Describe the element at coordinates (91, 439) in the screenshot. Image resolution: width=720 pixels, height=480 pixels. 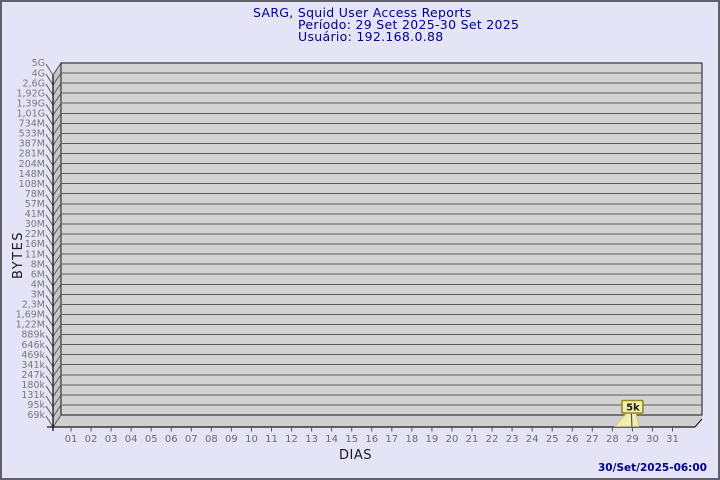
I see `x-tick-label: 02` at that location.